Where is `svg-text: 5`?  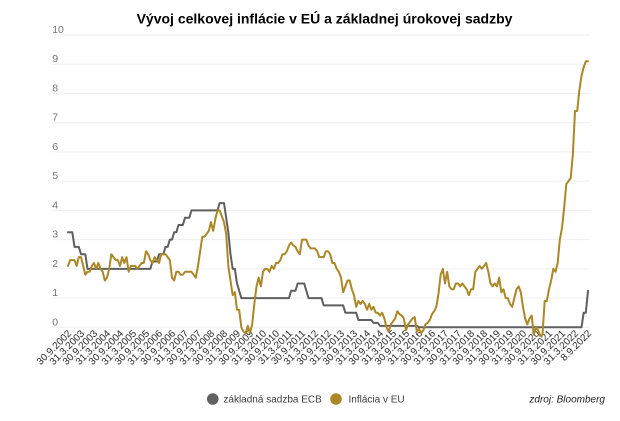
svg-text: 5 is located at coordinates (55, 176).